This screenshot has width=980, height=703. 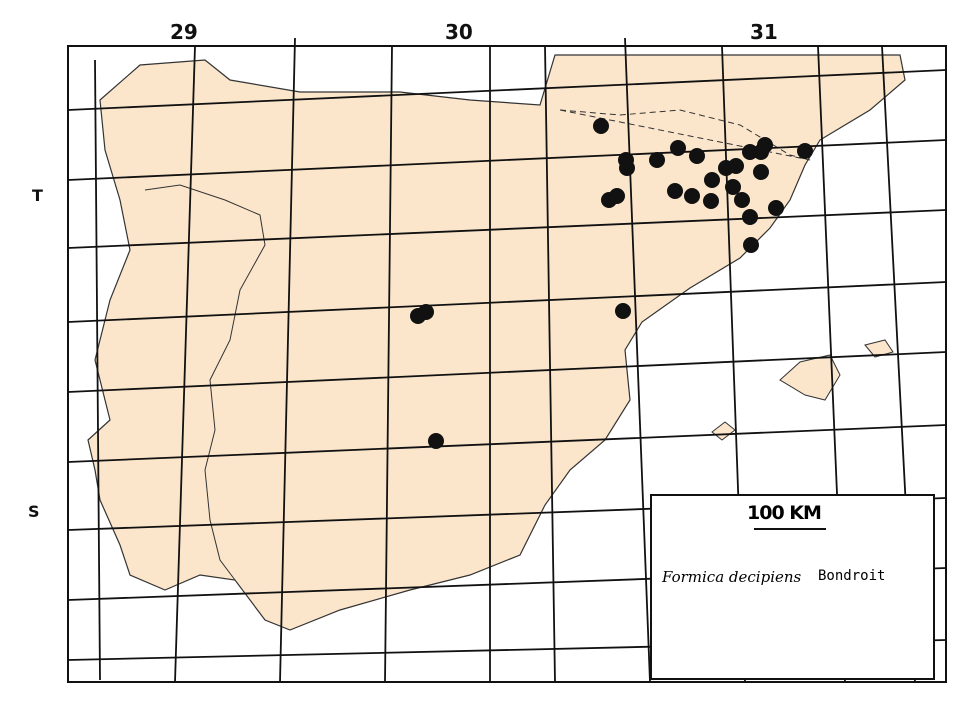 What do you see at coordinates (184, 32) in the screenshot?
I see `longitude-label-29: 29` at bounding box center [184, 32].